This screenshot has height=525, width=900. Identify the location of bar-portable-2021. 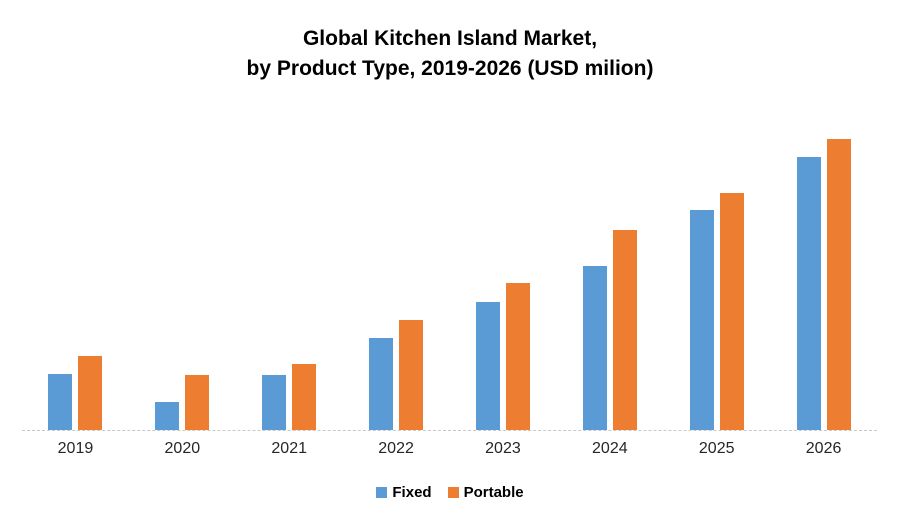
(304, 397).